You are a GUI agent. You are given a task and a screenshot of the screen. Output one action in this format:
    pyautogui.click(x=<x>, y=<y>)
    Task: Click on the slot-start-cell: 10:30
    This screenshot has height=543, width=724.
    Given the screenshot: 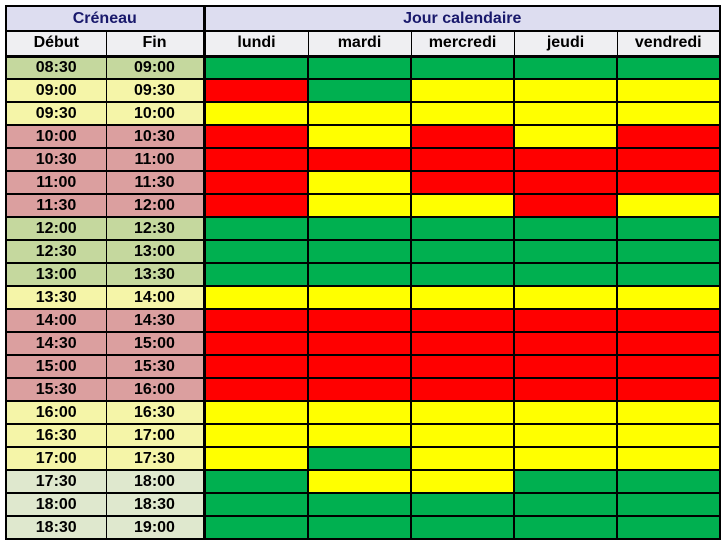 What is the action you would take?
    pyautogui.click(x=56, y=159)
    